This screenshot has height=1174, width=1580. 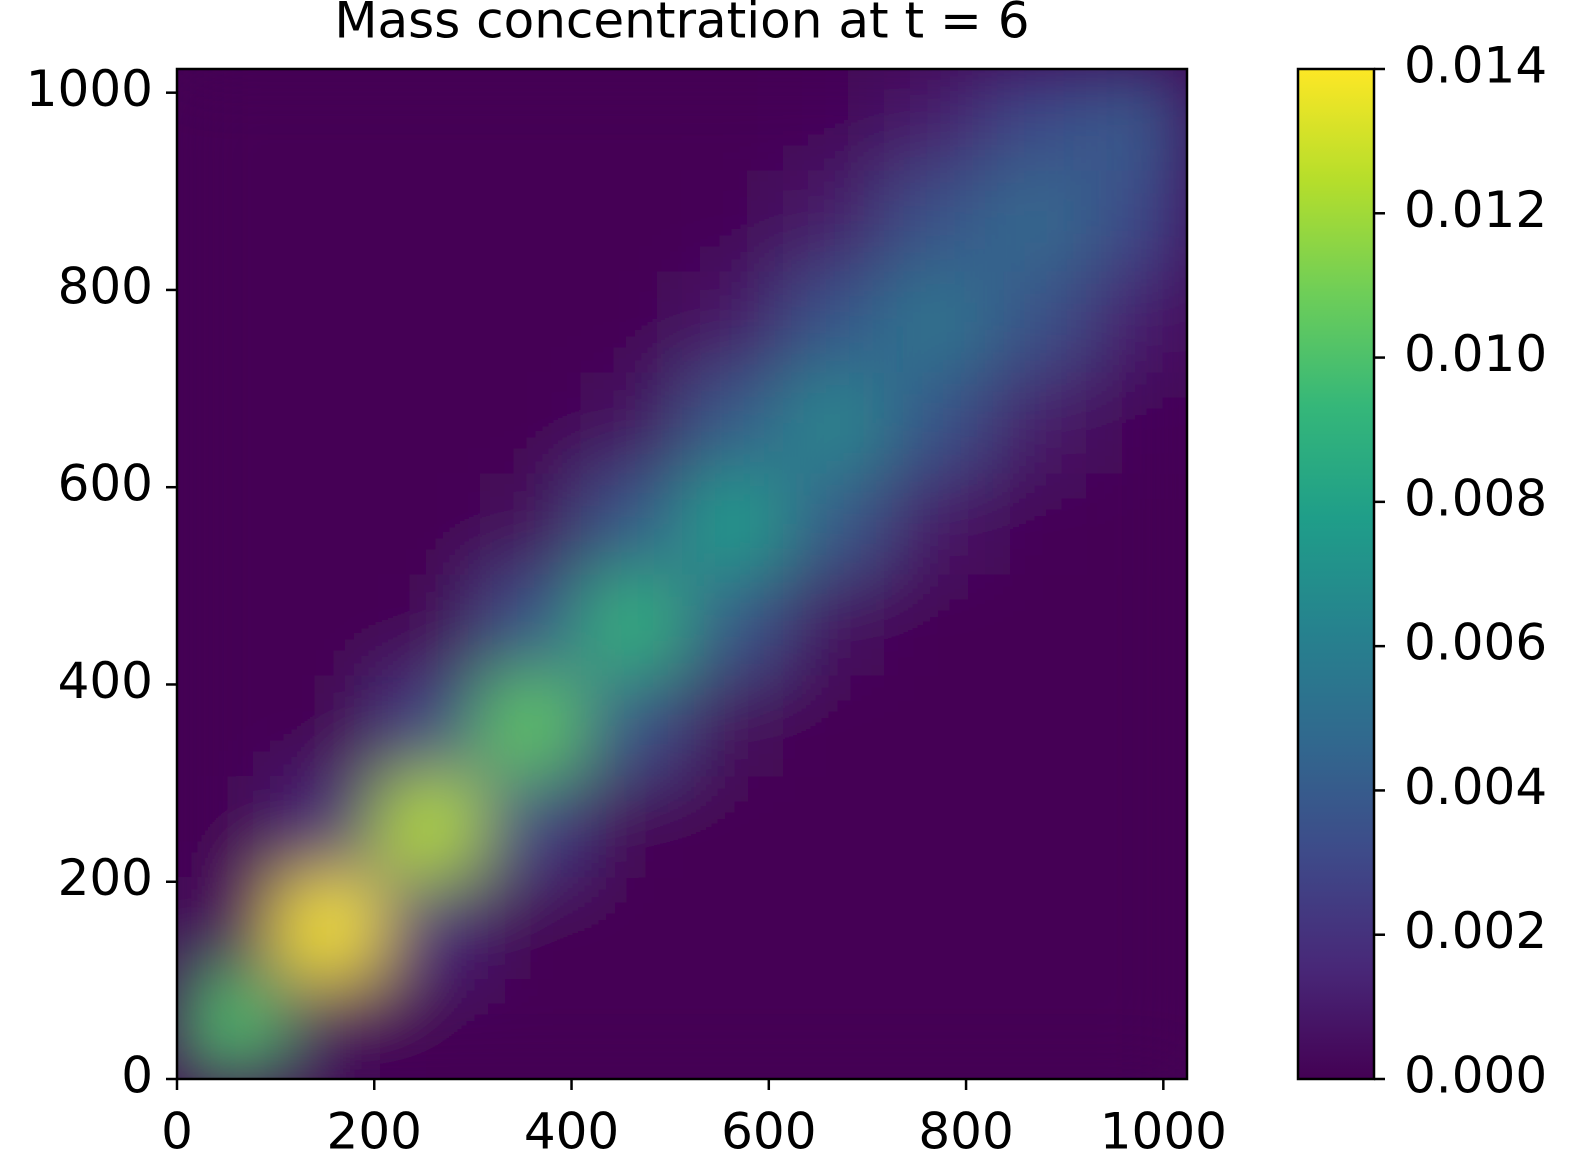 I want to click on colorbar-tick-label: 0.000, so click(x=1475, y=1076).